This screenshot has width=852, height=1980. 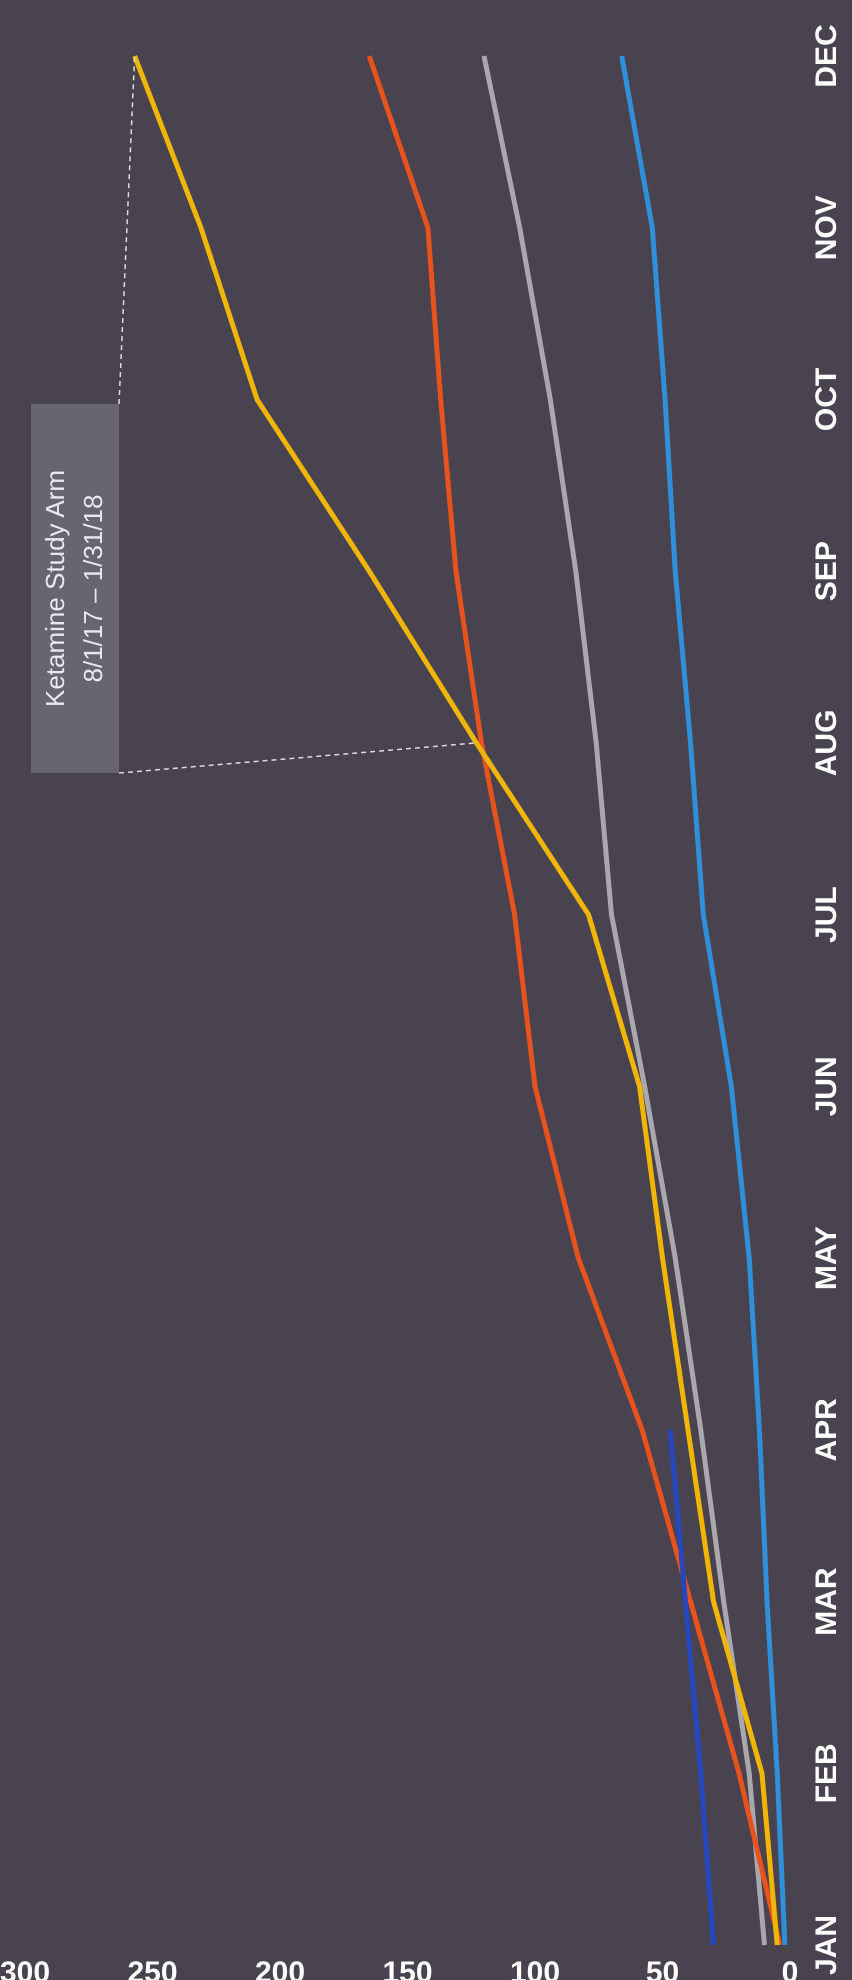 What do you see at coordinates (535, 1968) in the screenshot?
I see `y-tick-label: 100` at bounding box center [535, 1968].